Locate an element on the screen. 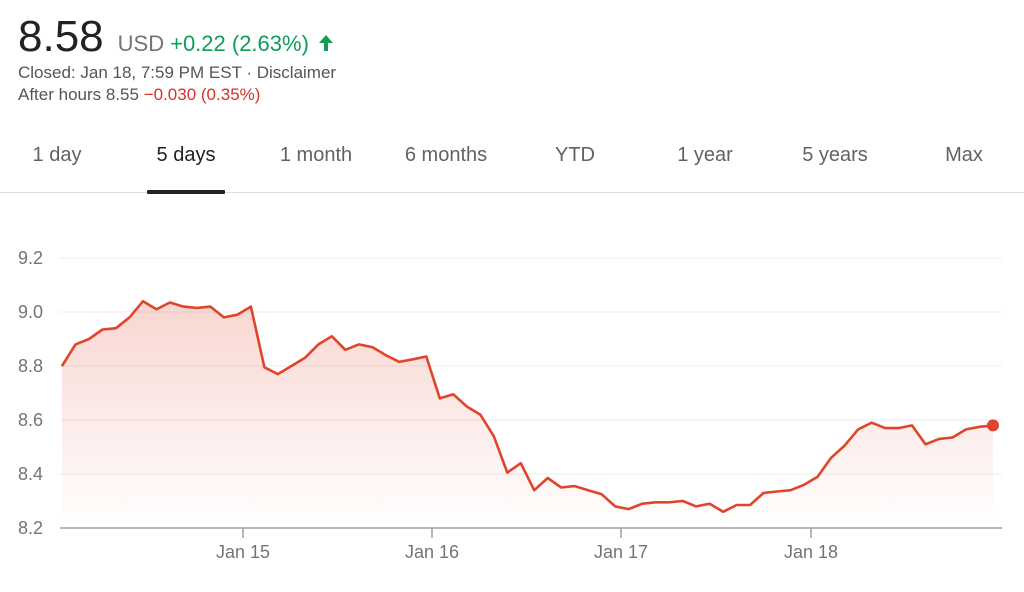 This screenshot has height=592, width=1024. tab-5-years: 5 years is located at coordinates (835, 160).